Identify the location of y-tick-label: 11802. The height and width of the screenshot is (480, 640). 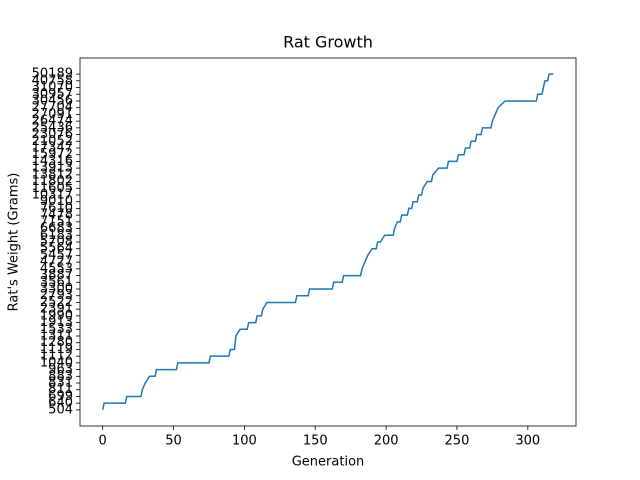
(52, 181).